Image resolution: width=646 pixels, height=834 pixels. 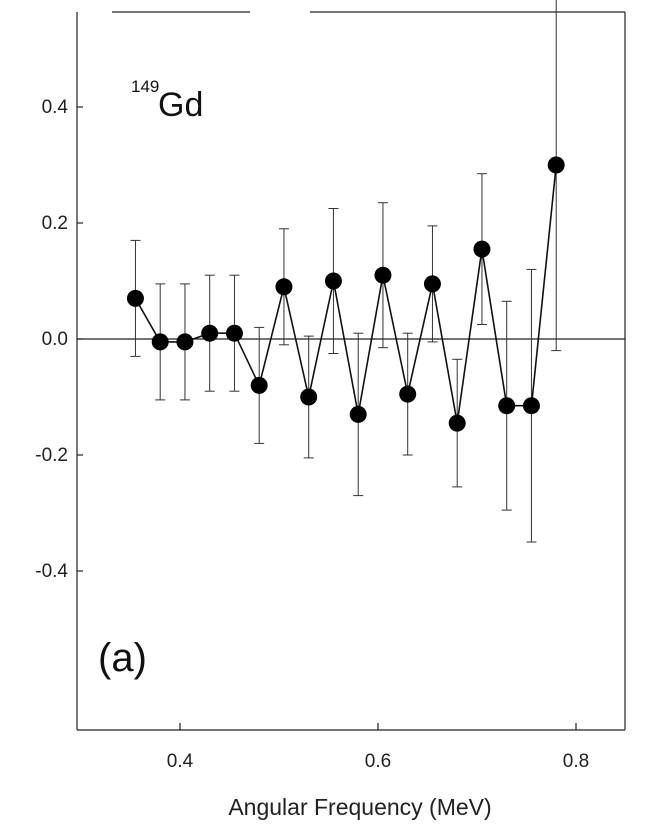 I want to click on x-tick-label: 0.4, so click(x=180, y=761).